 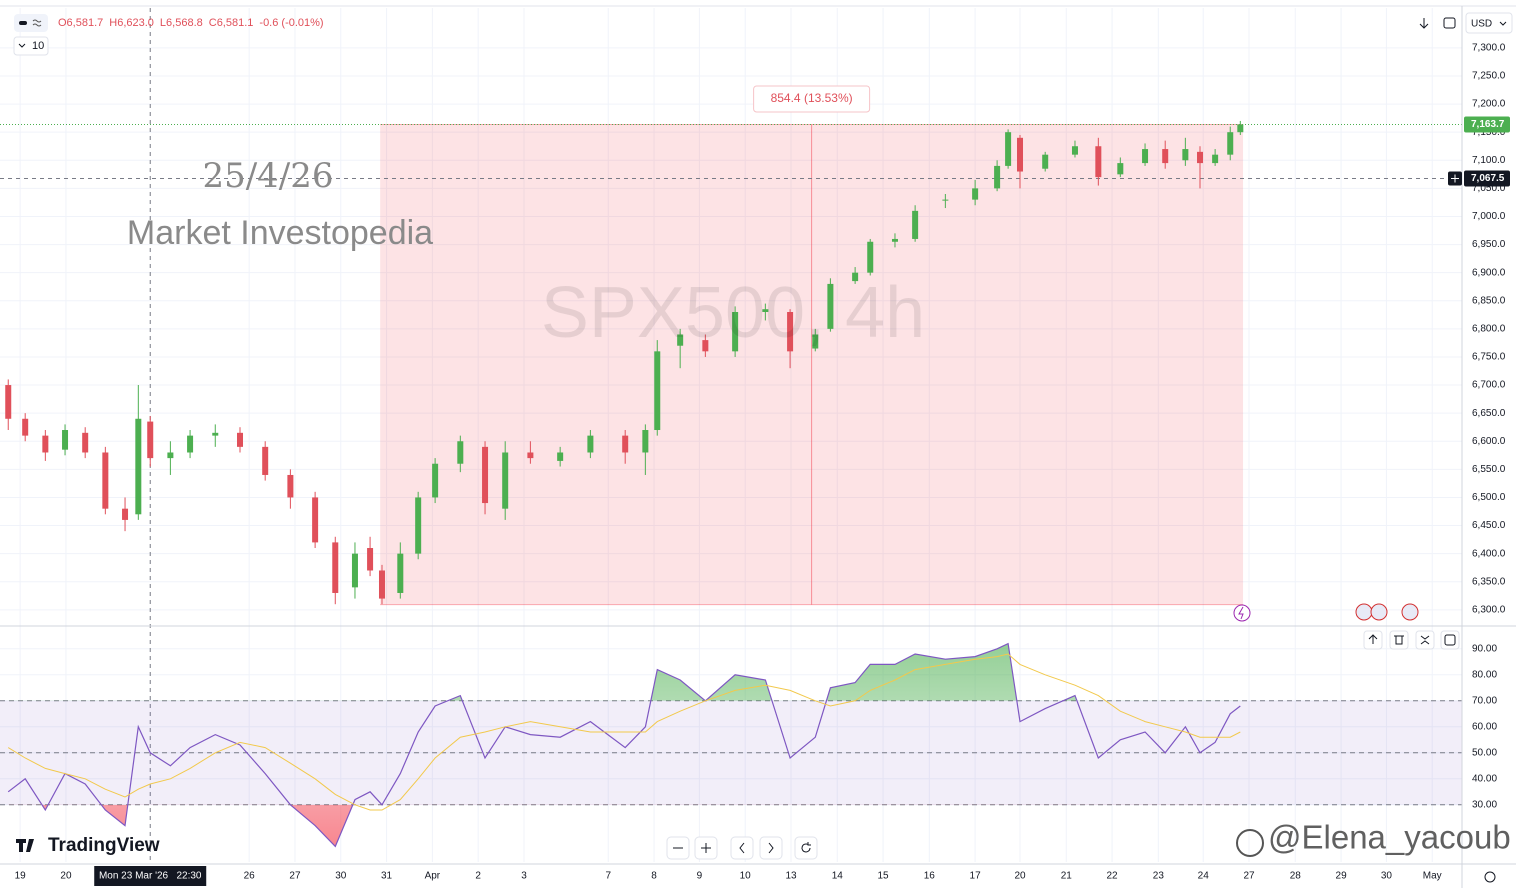 I want to click on author-icon, so click(x=1250, y=843).